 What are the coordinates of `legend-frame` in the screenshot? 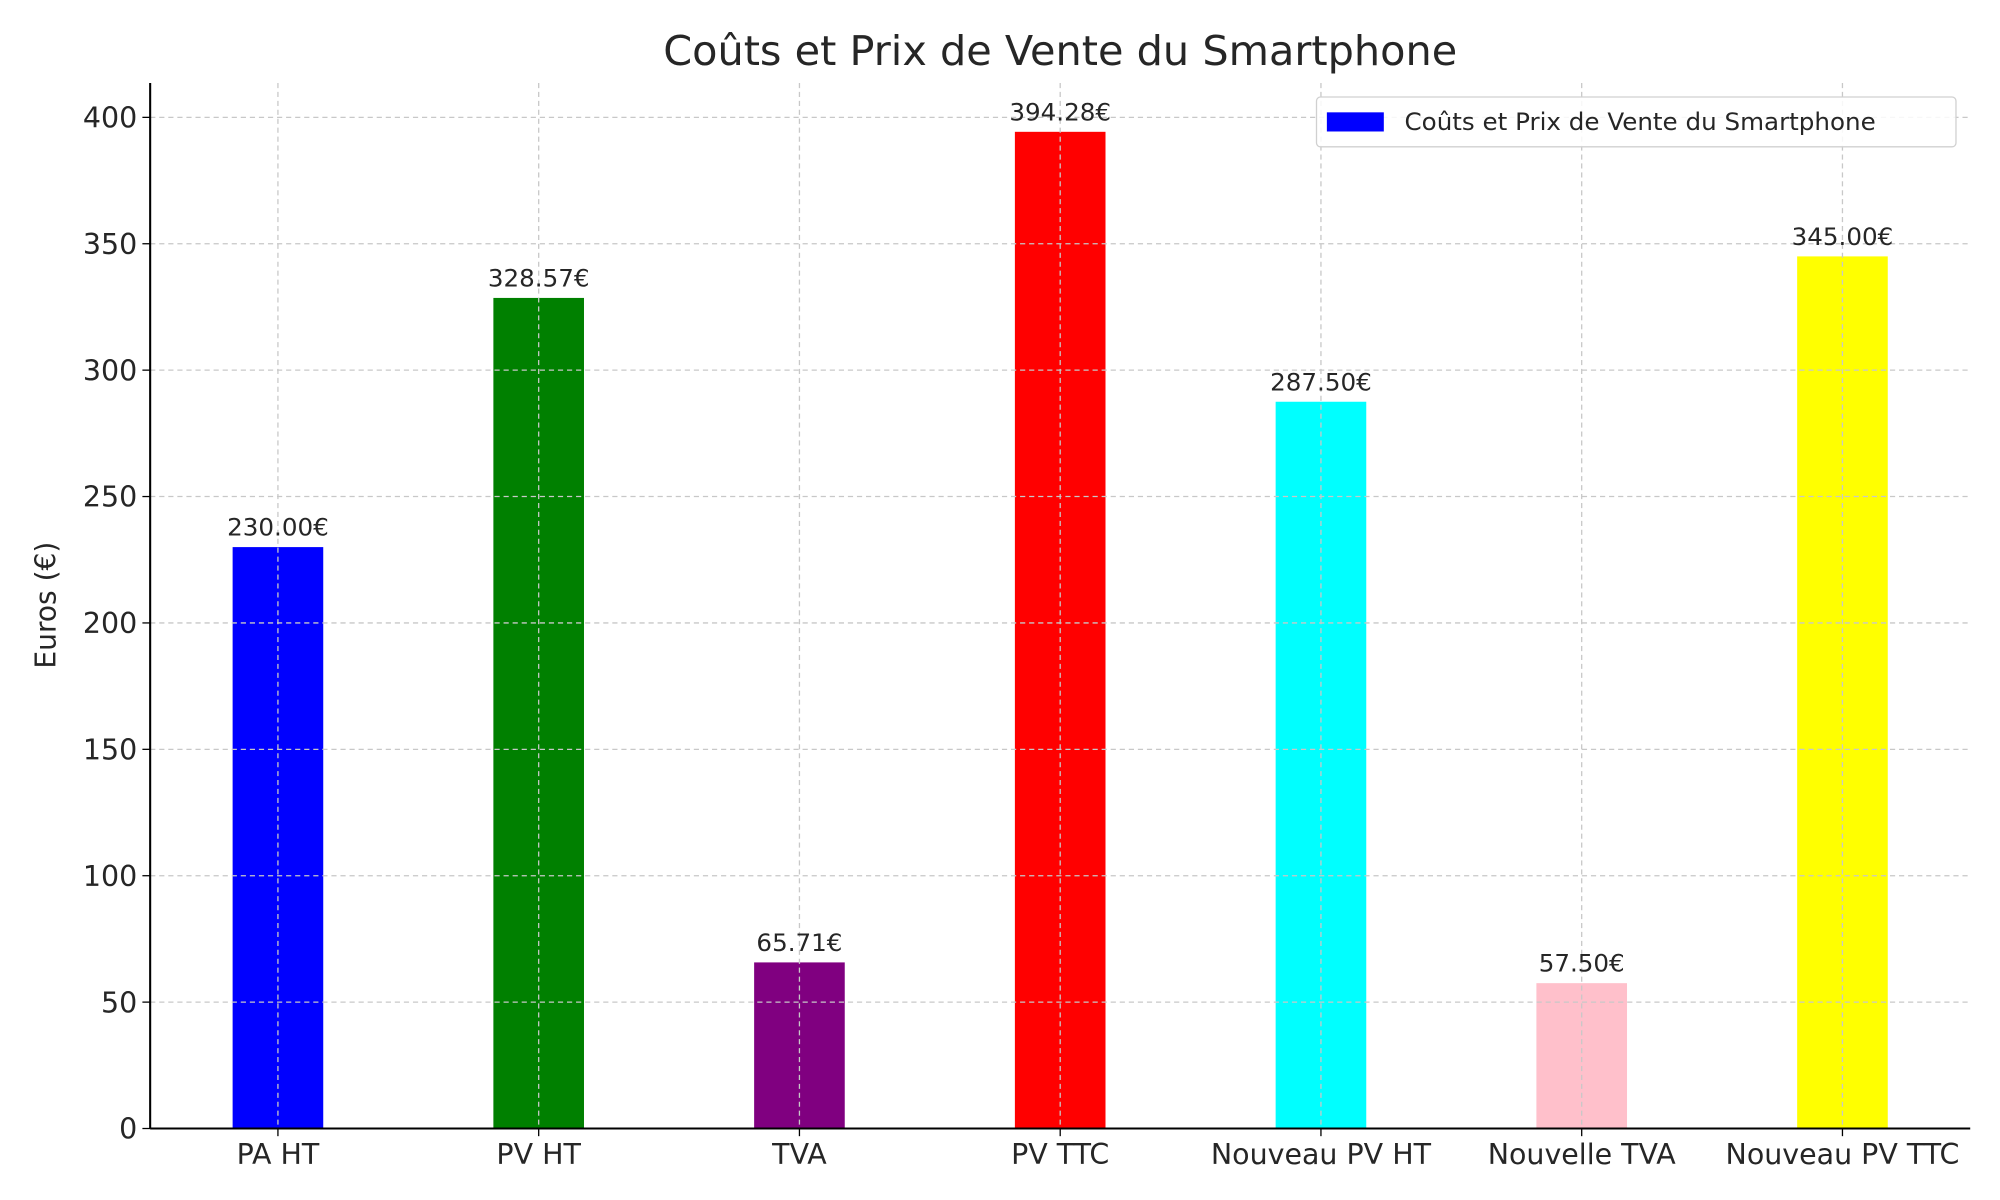 It's located at (1636, 122).